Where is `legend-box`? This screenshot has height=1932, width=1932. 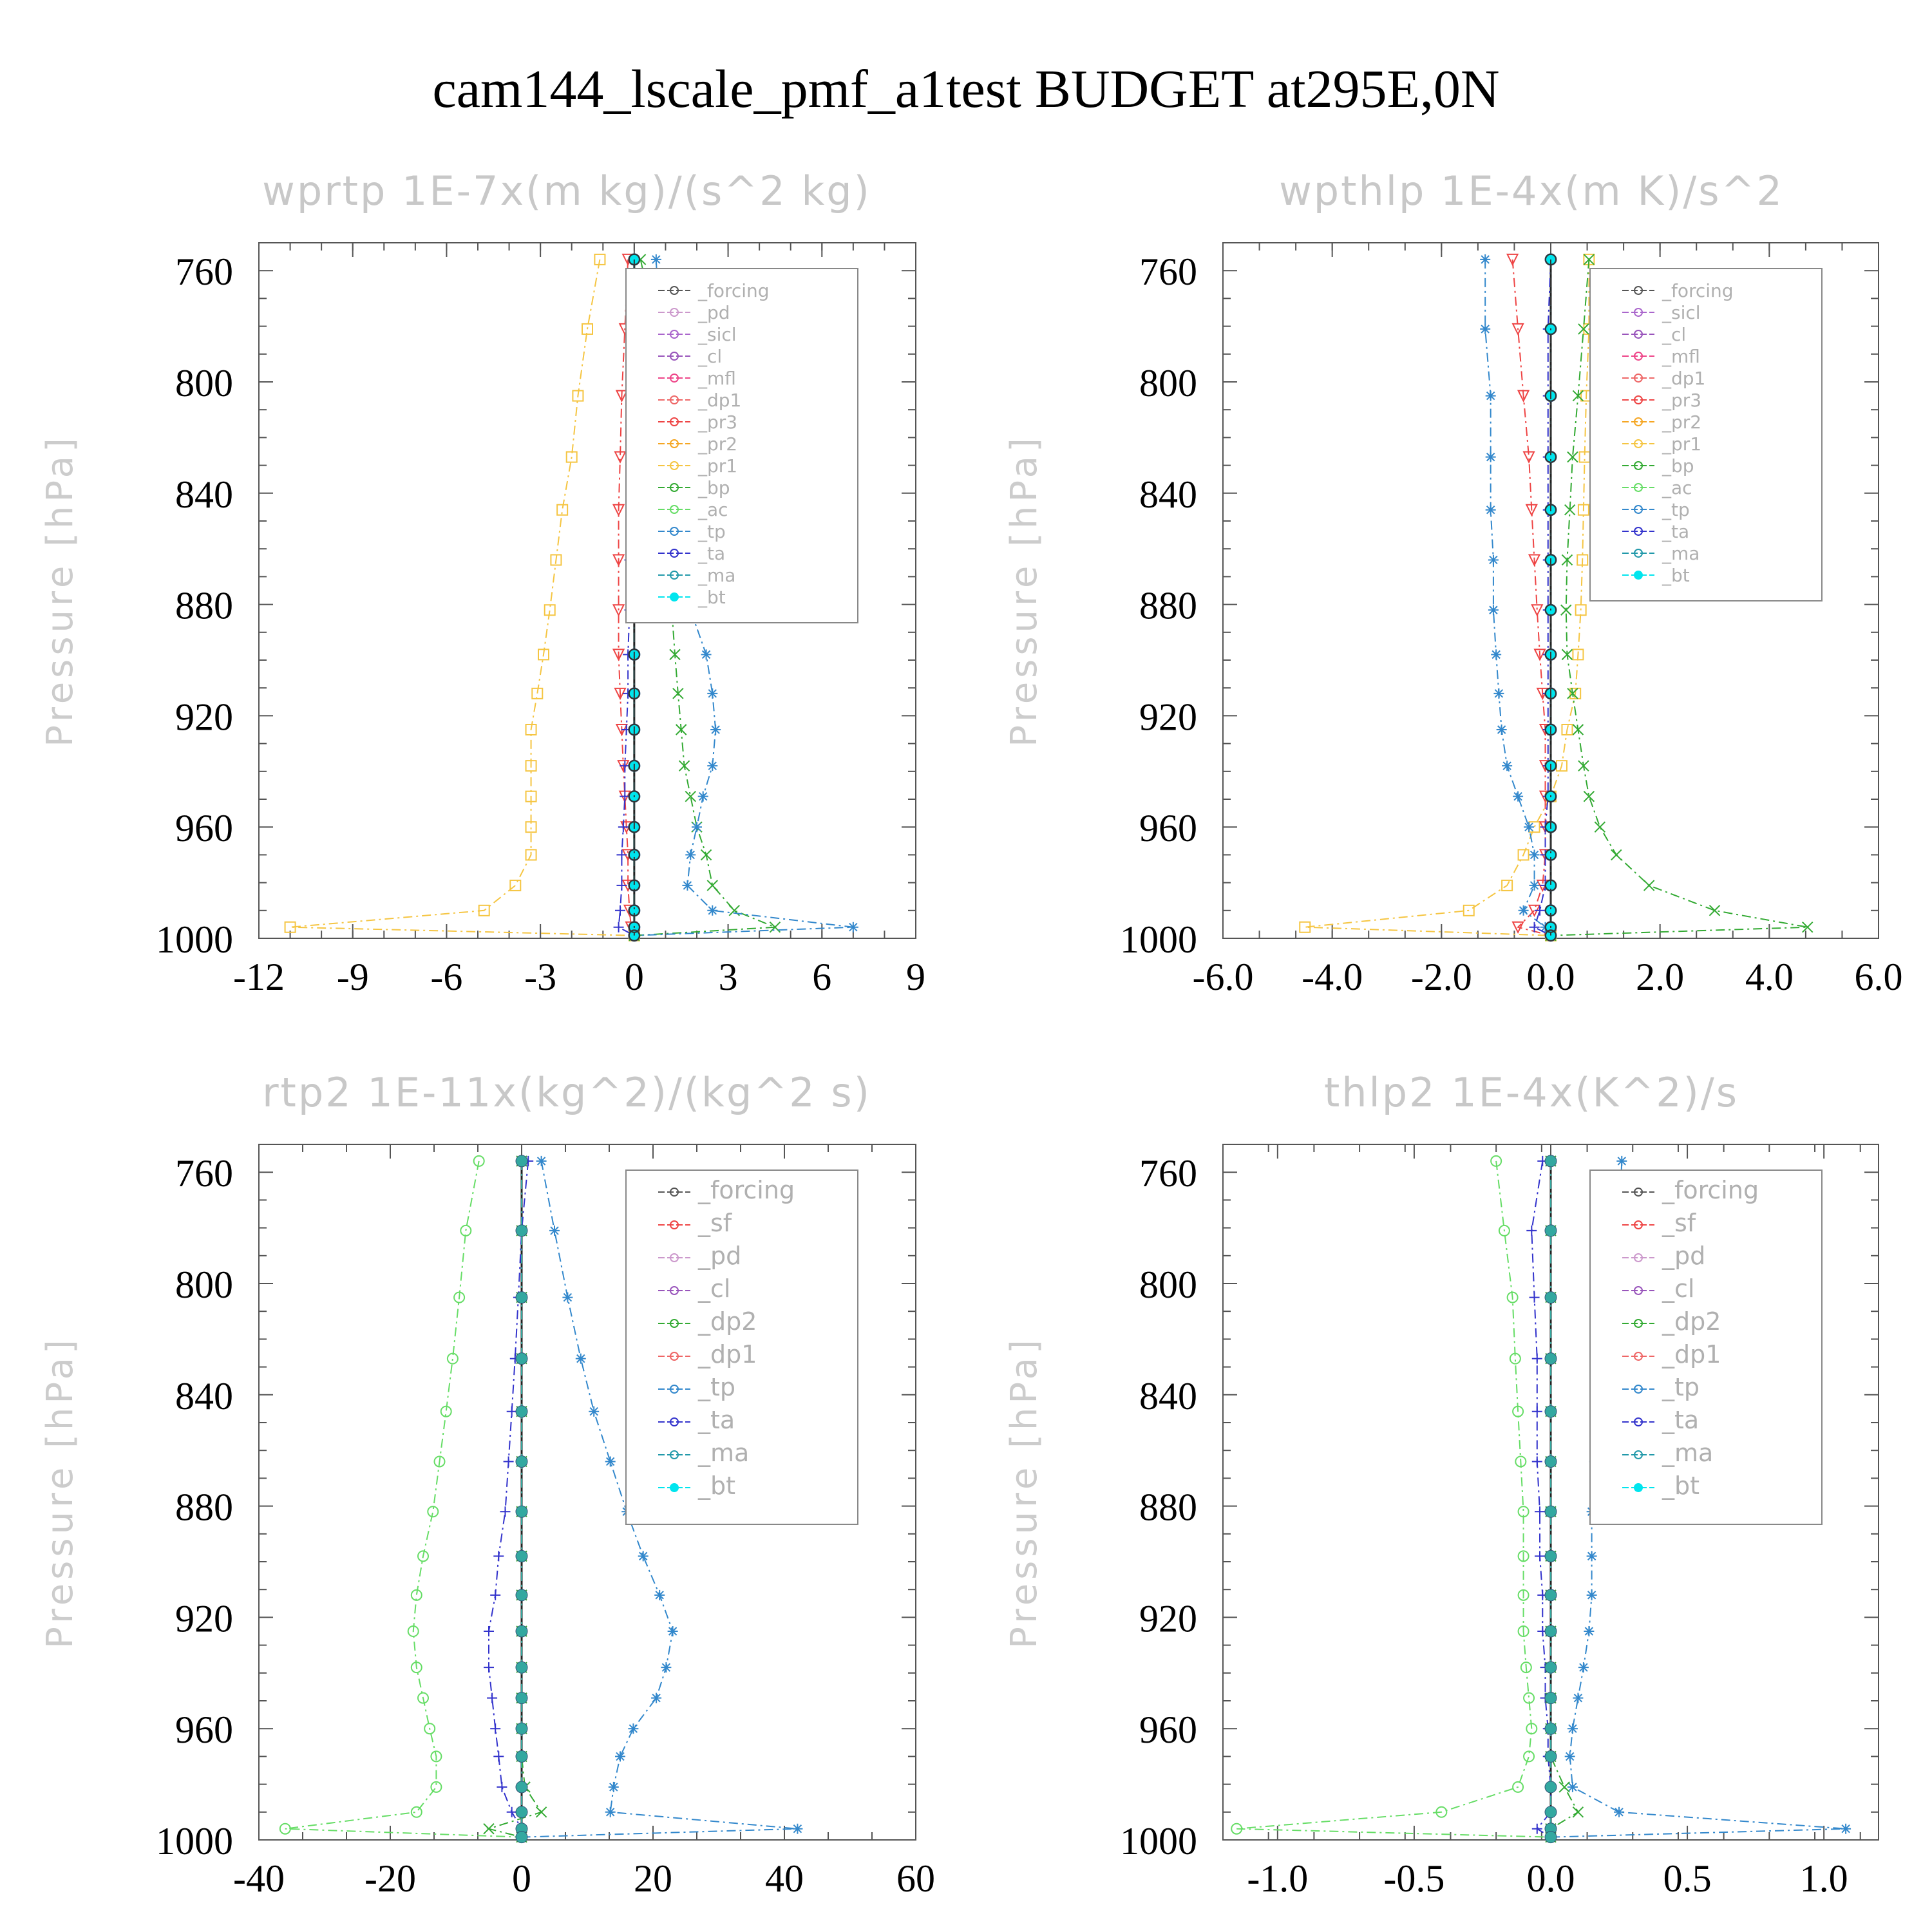
legend-box is located at coordinates (1706, 1347).